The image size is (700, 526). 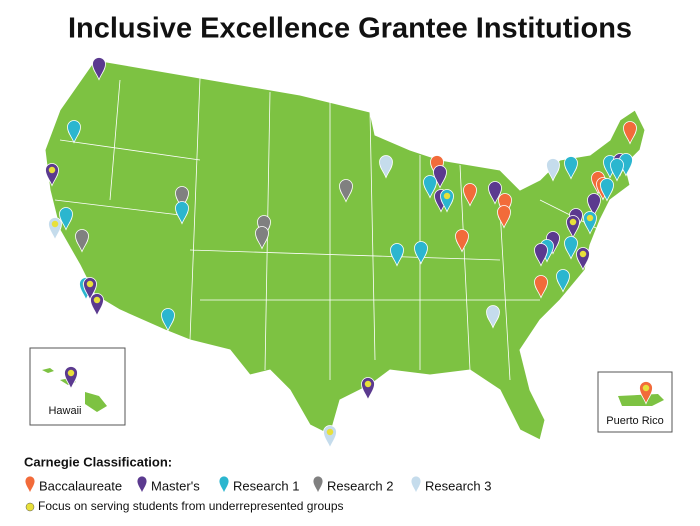 I want to click on hawaii-shape, so click(x=74, y=390).